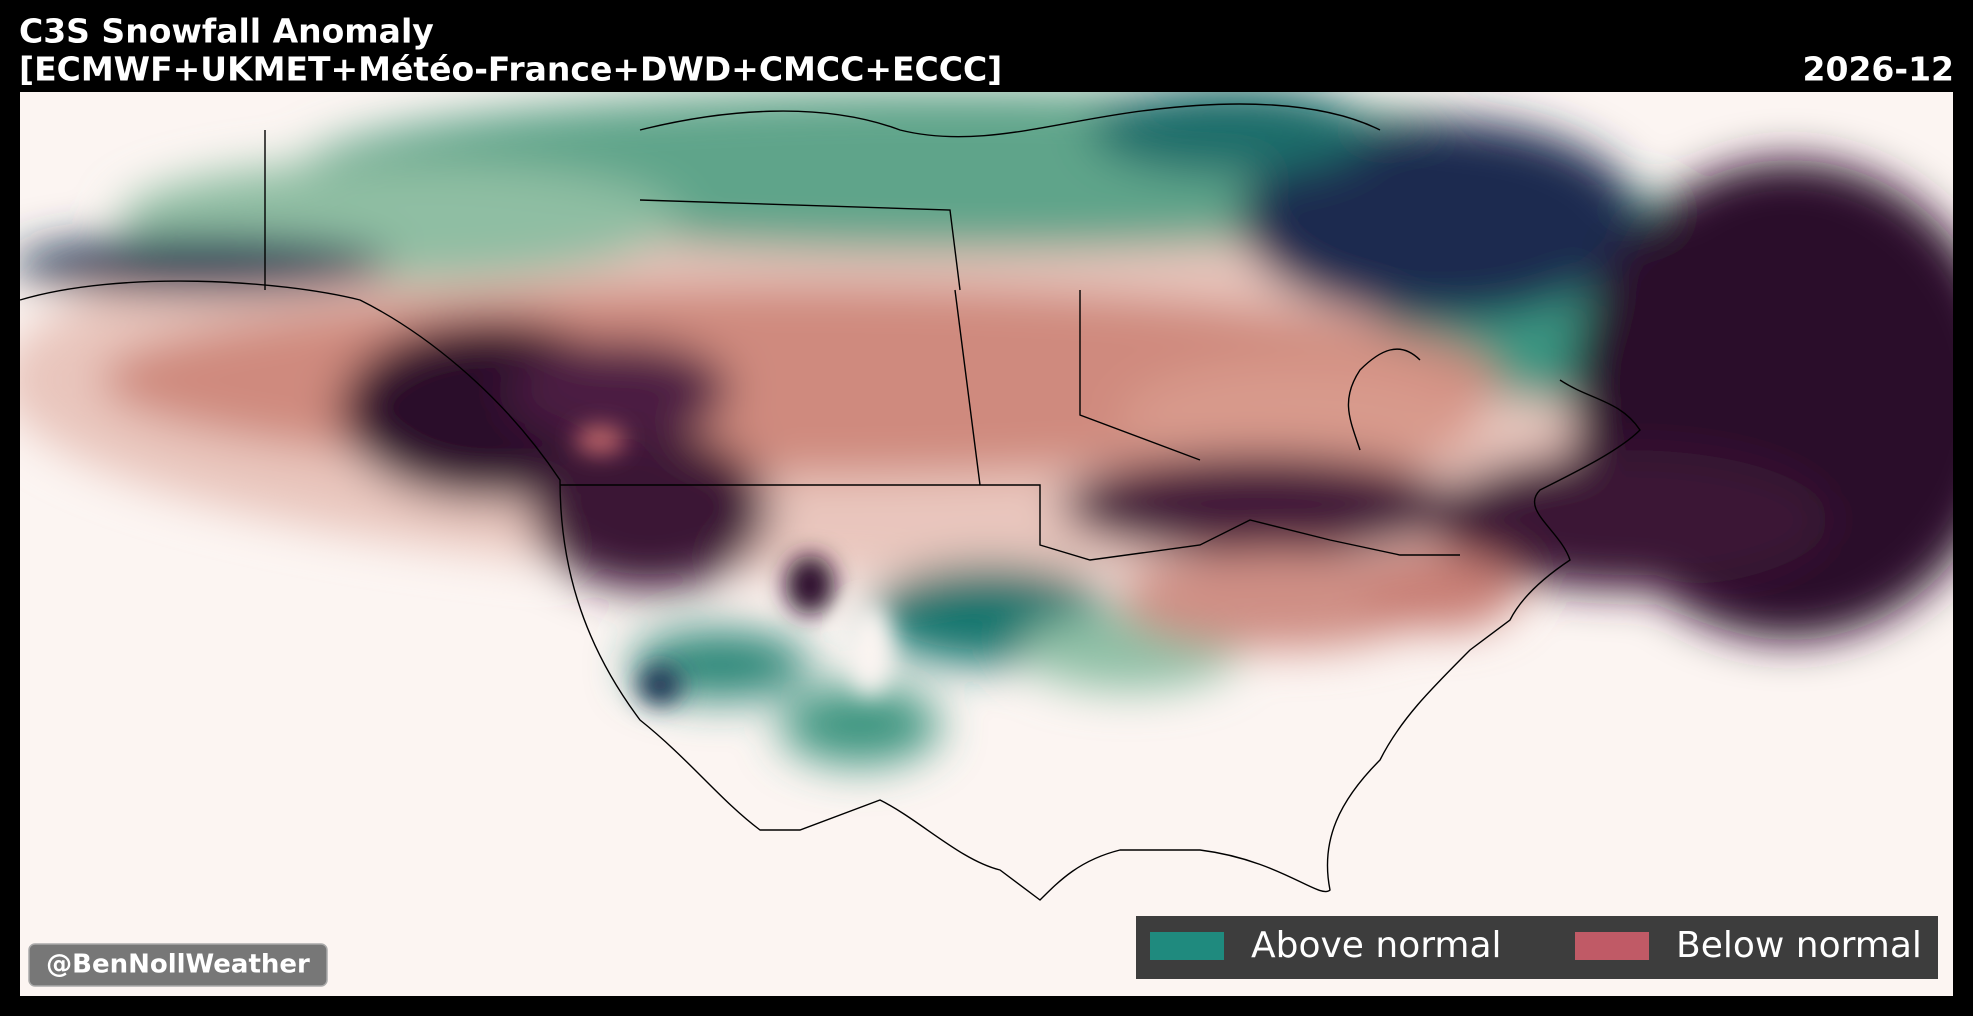 This screenshot has width=1973, height=1016. I want to click on title: C3S Snowfall Anomaly, so click(226, 31).